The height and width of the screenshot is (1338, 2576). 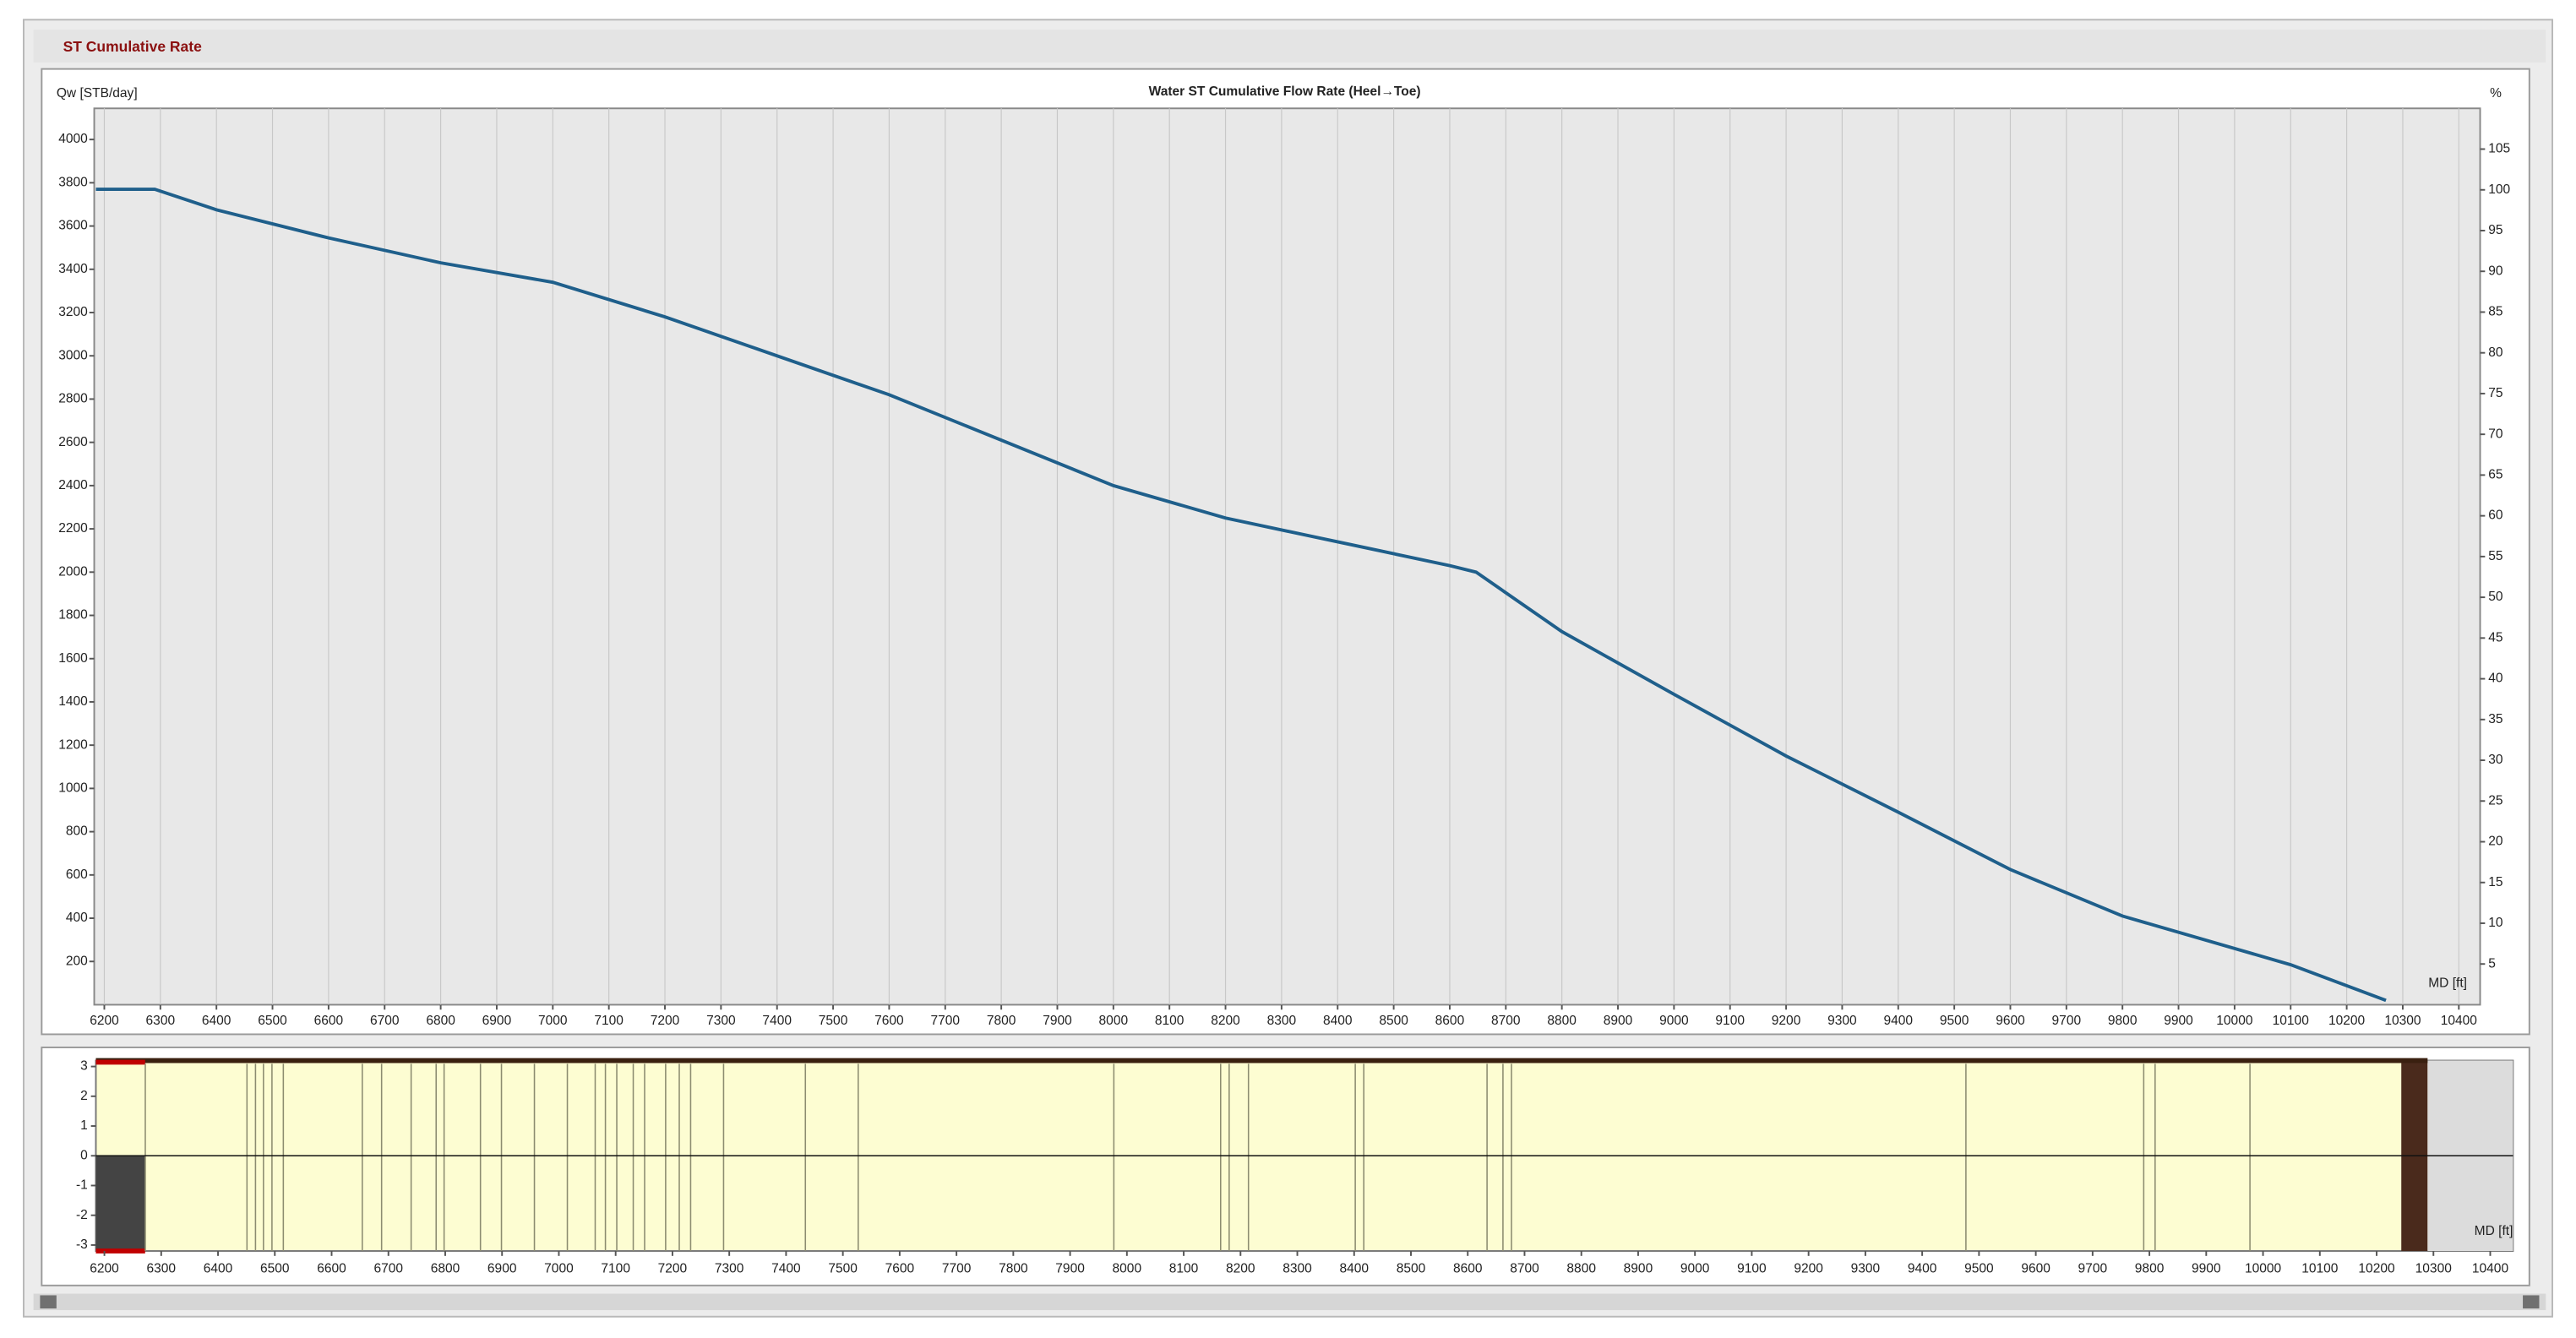 I want to click on y-tick-label: 2000, so click(x=73, y=571).